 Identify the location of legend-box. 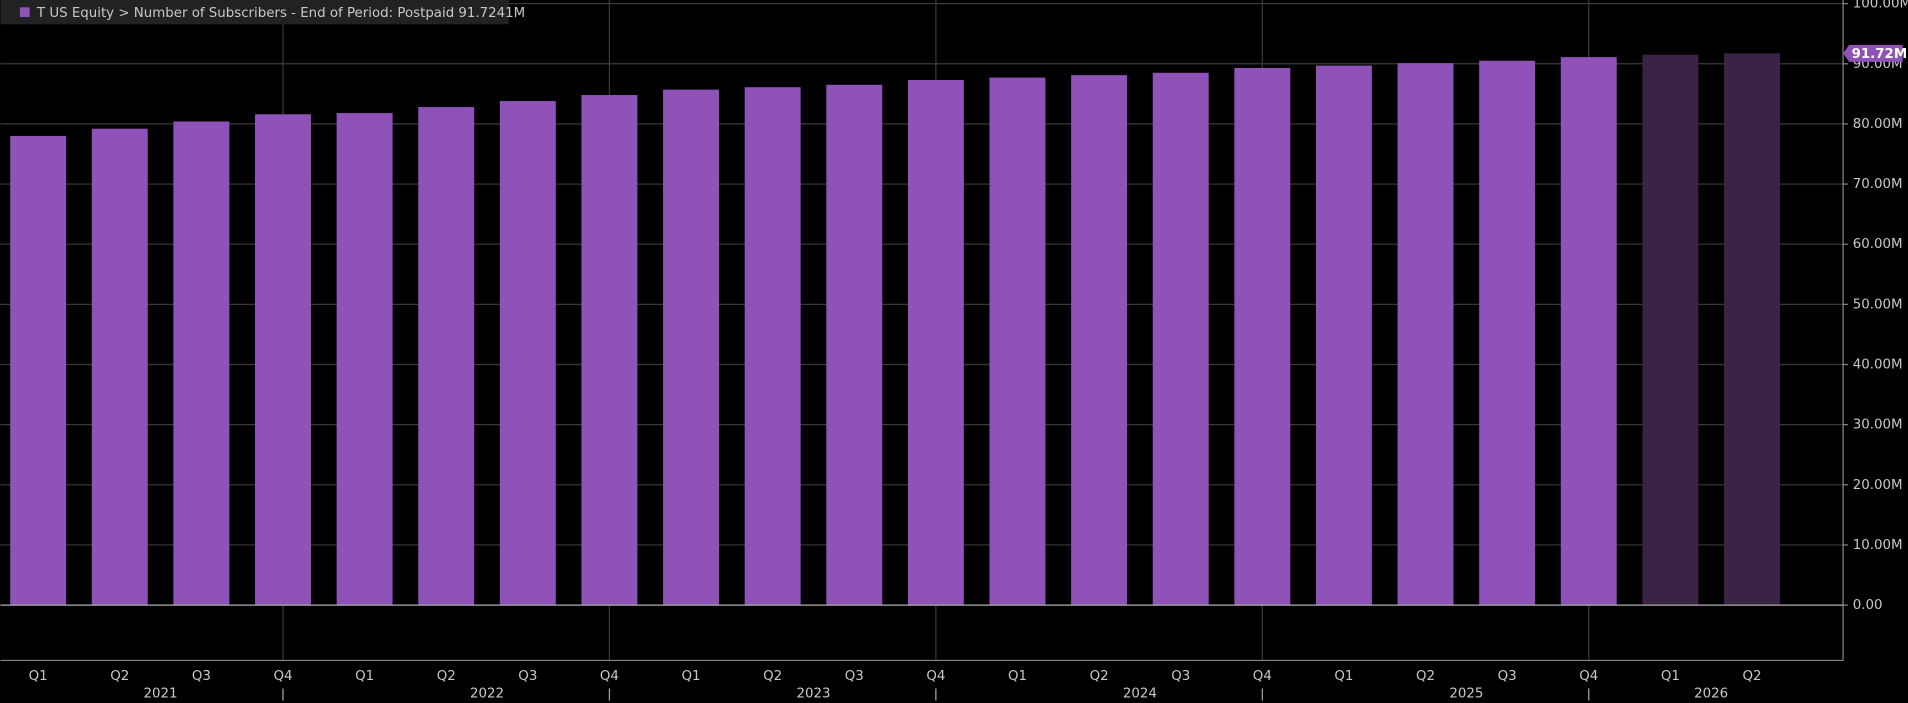
(254, 12).